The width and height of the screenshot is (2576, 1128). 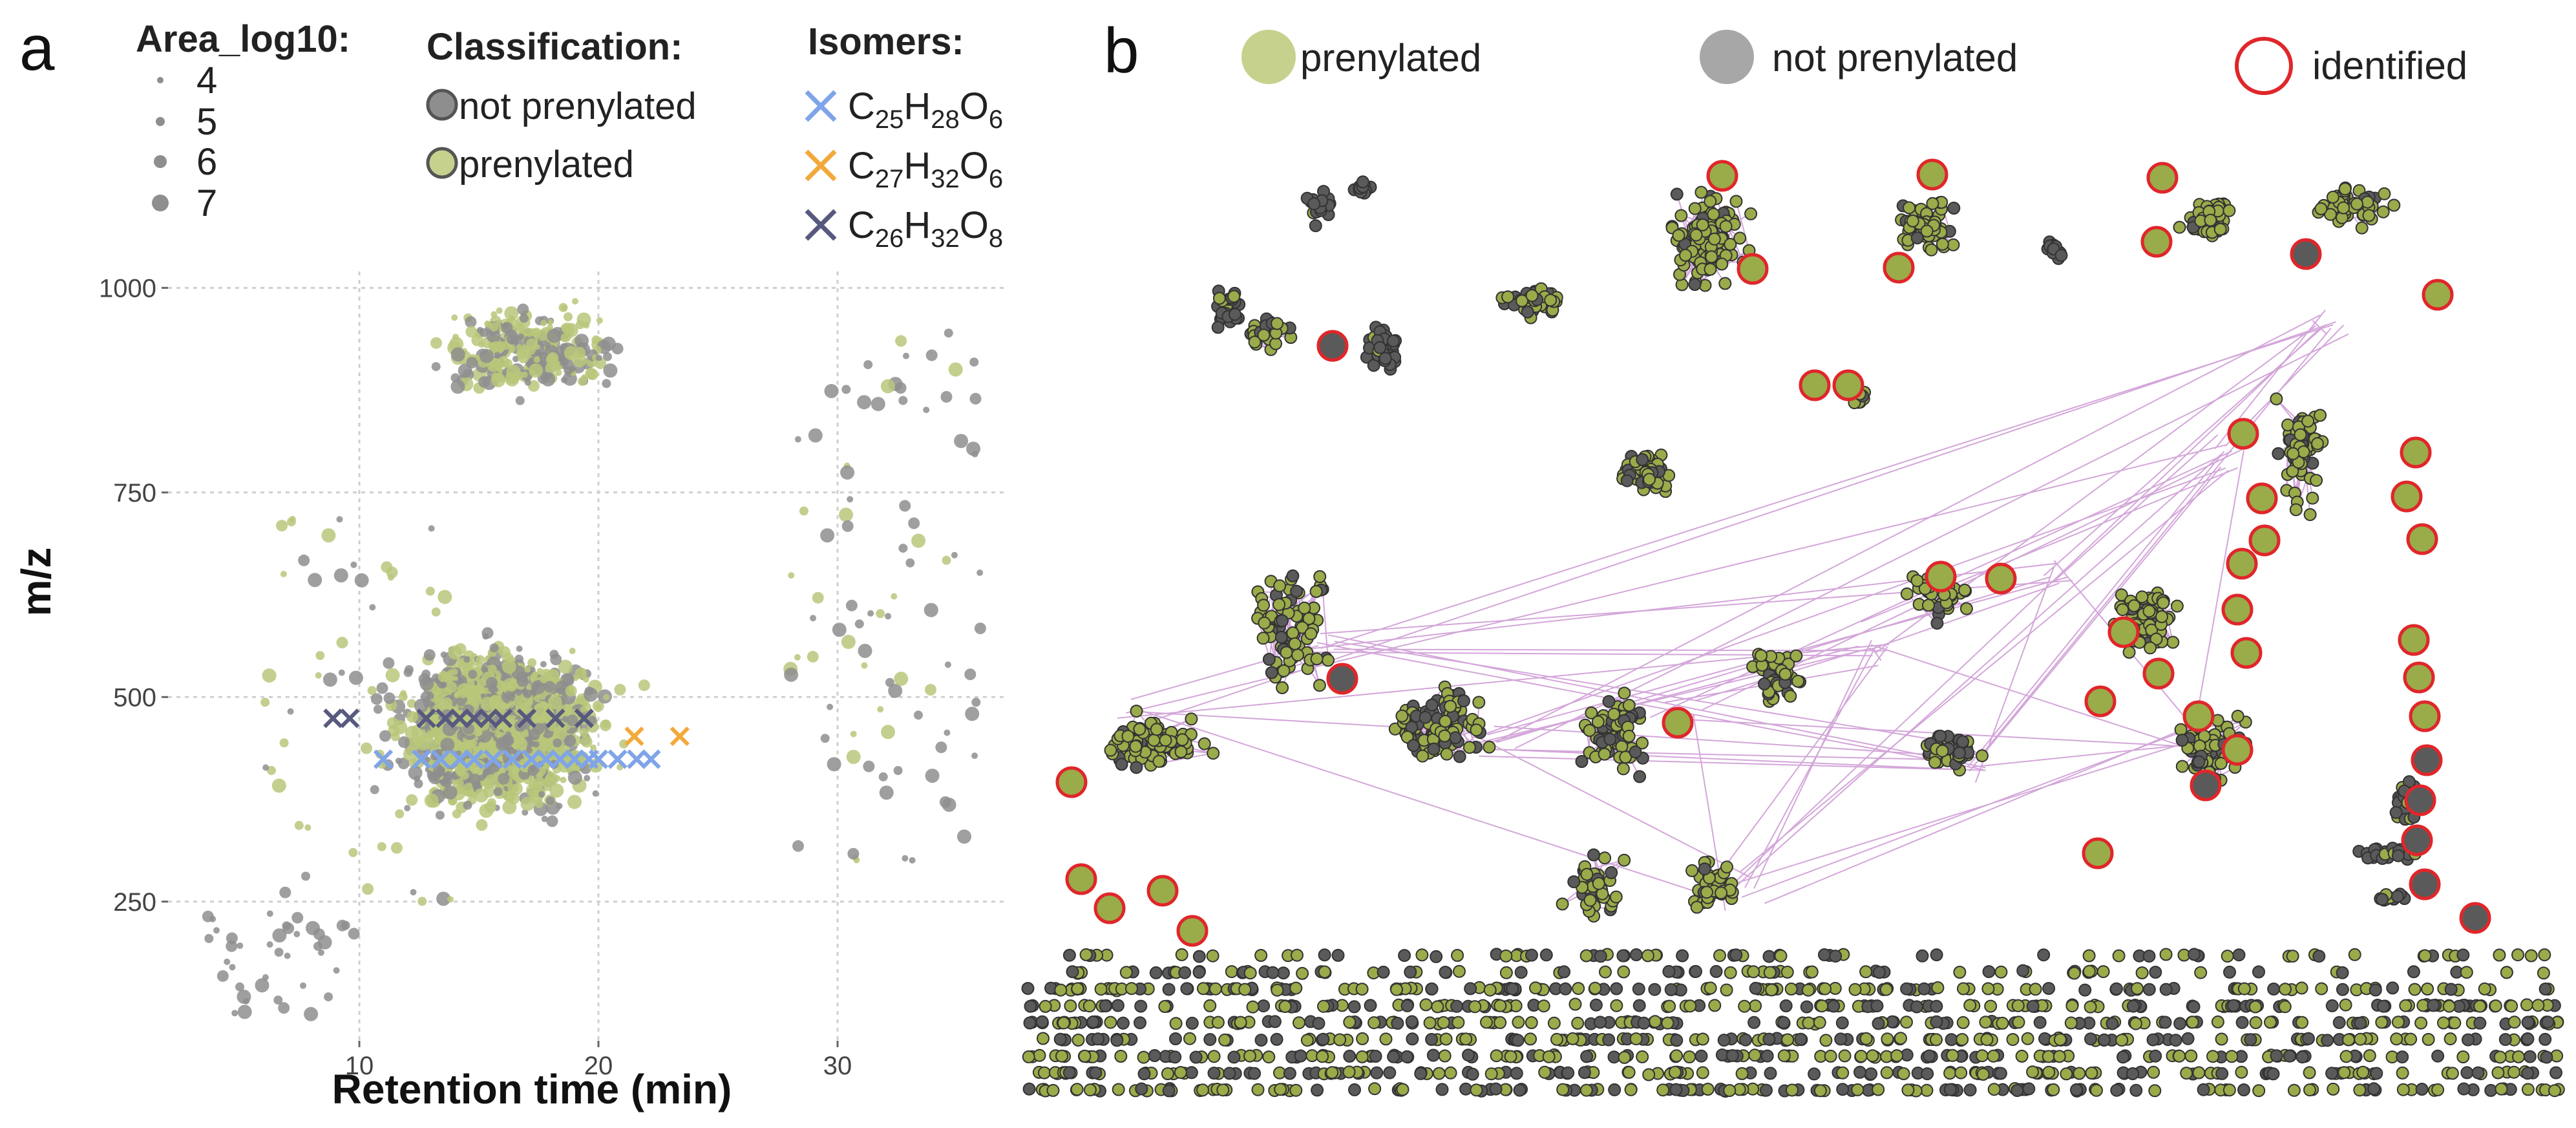 I want to click on isomer-legend-cross, so click(x=821, y=165).